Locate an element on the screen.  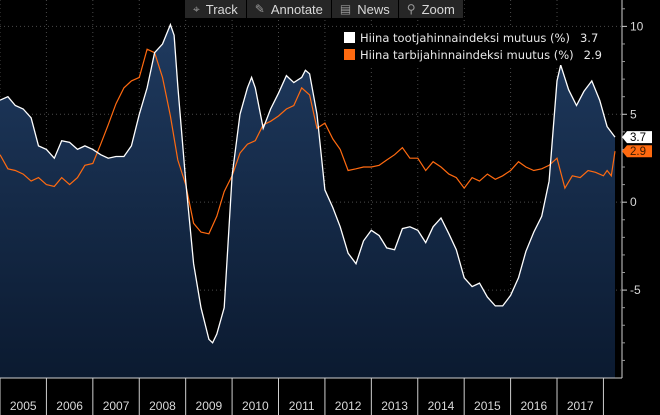
legend-value-cpi: 2.9 is located at coordinates (592, 54).